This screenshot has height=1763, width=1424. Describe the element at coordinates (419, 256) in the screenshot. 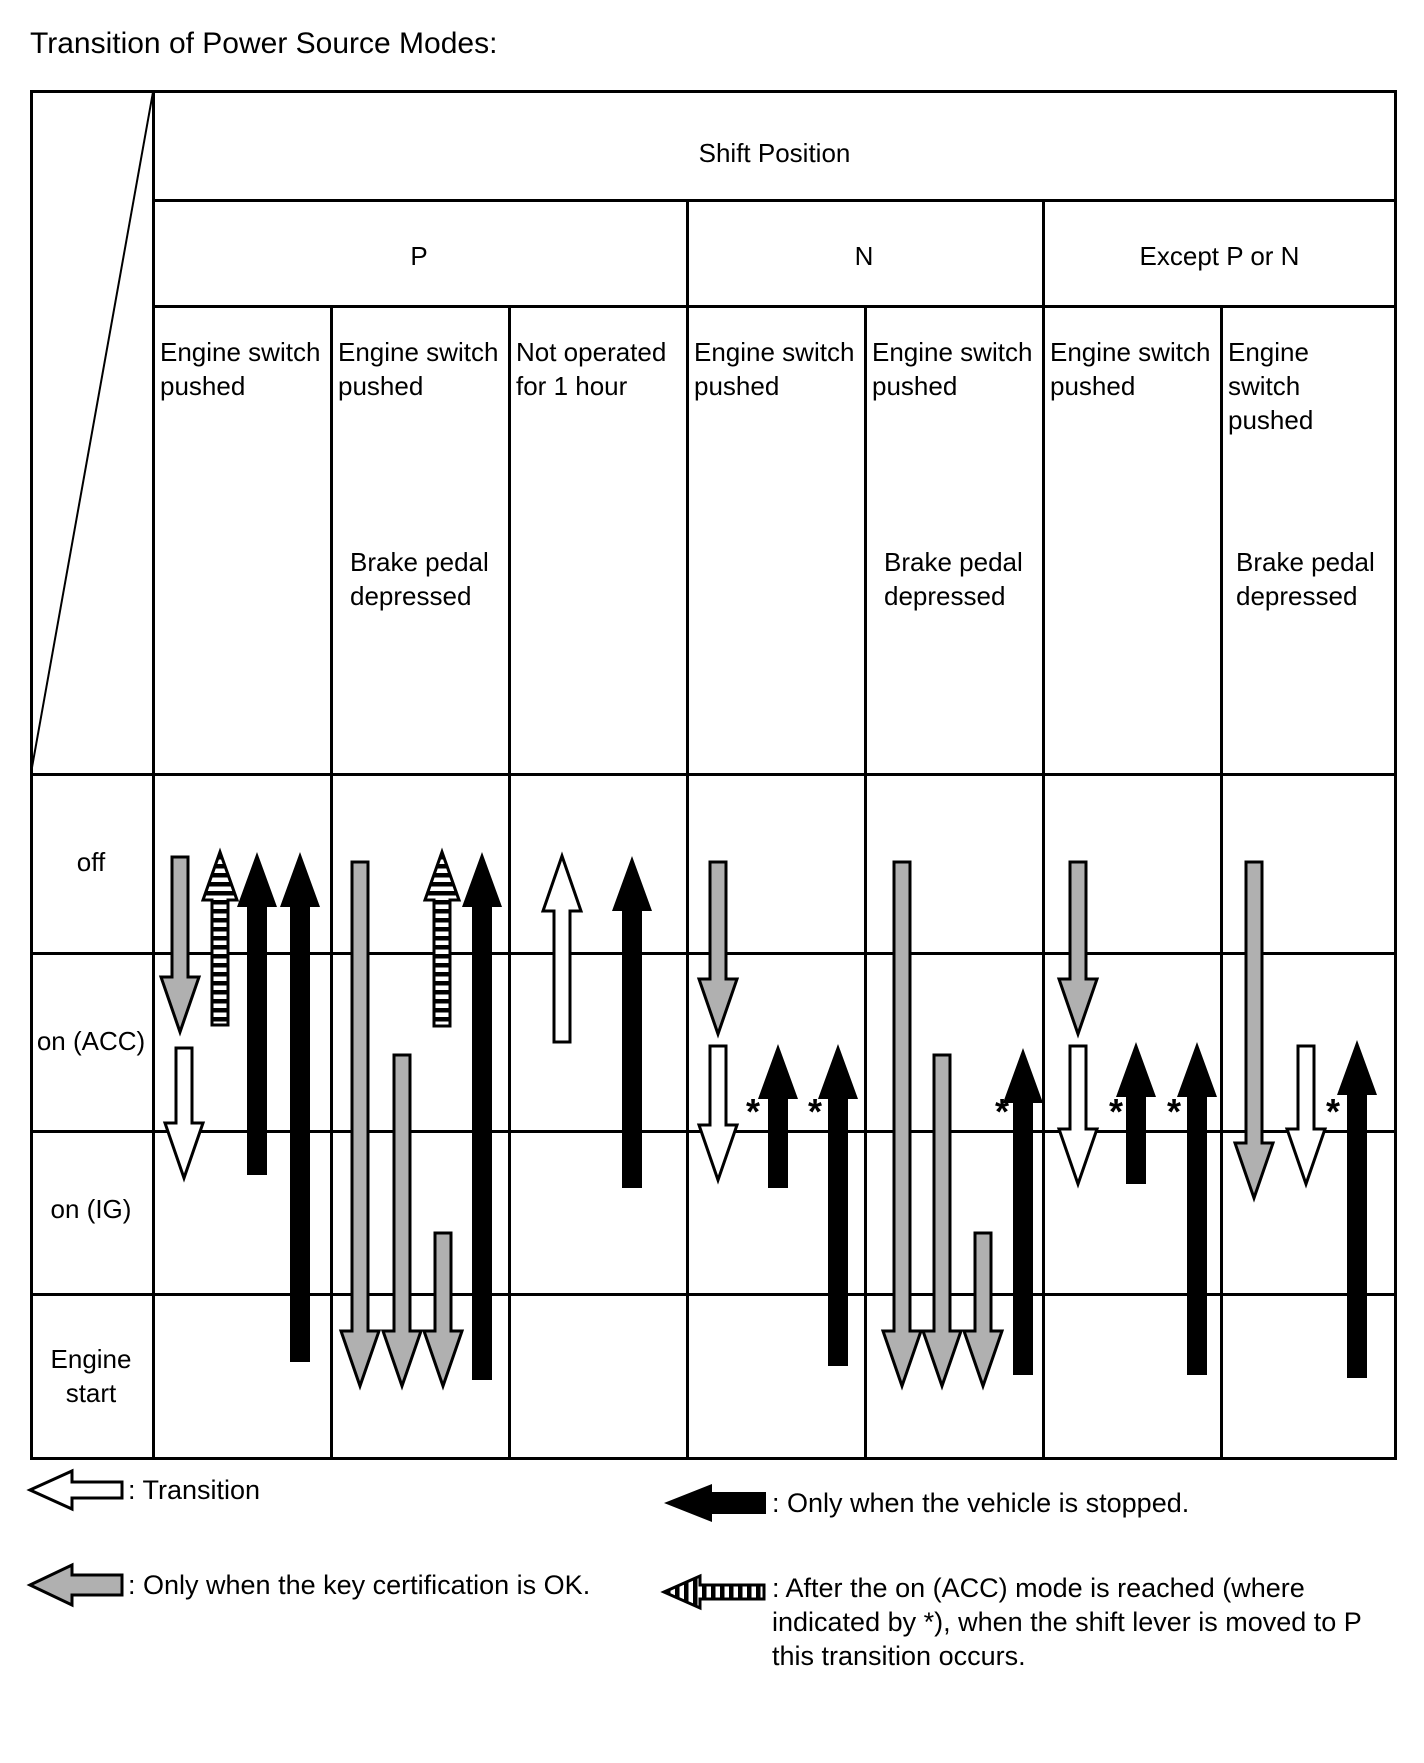

I see `header-group-p: P` at that location.